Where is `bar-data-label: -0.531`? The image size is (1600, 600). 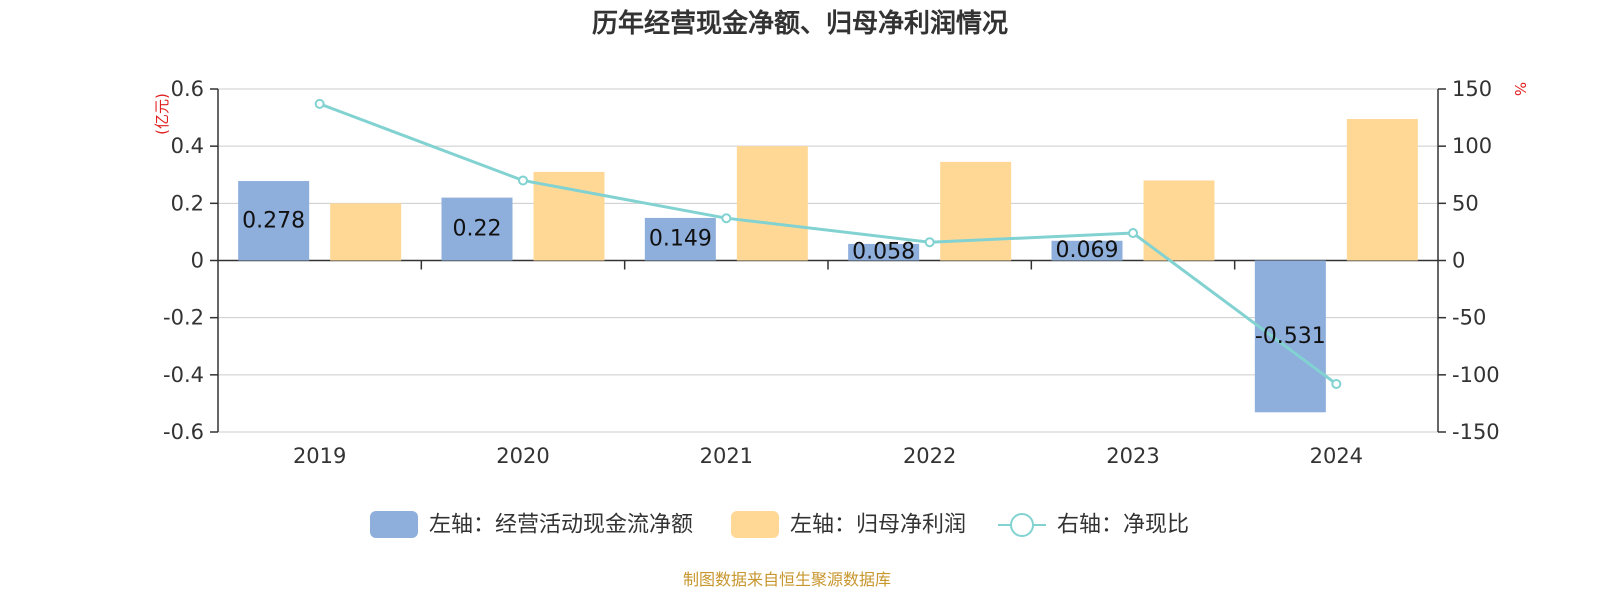
bar-data-label: -0.531 is located at coordinates (1290, 336).